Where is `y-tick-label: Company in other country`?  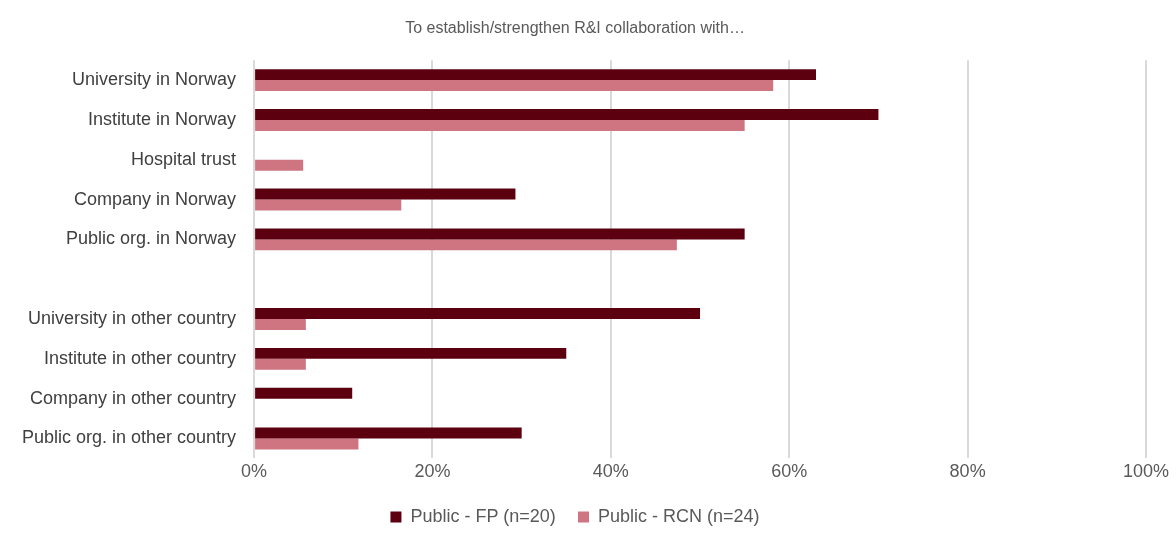 y-tick-label: Company in other country is located at coordinates (133, 397).